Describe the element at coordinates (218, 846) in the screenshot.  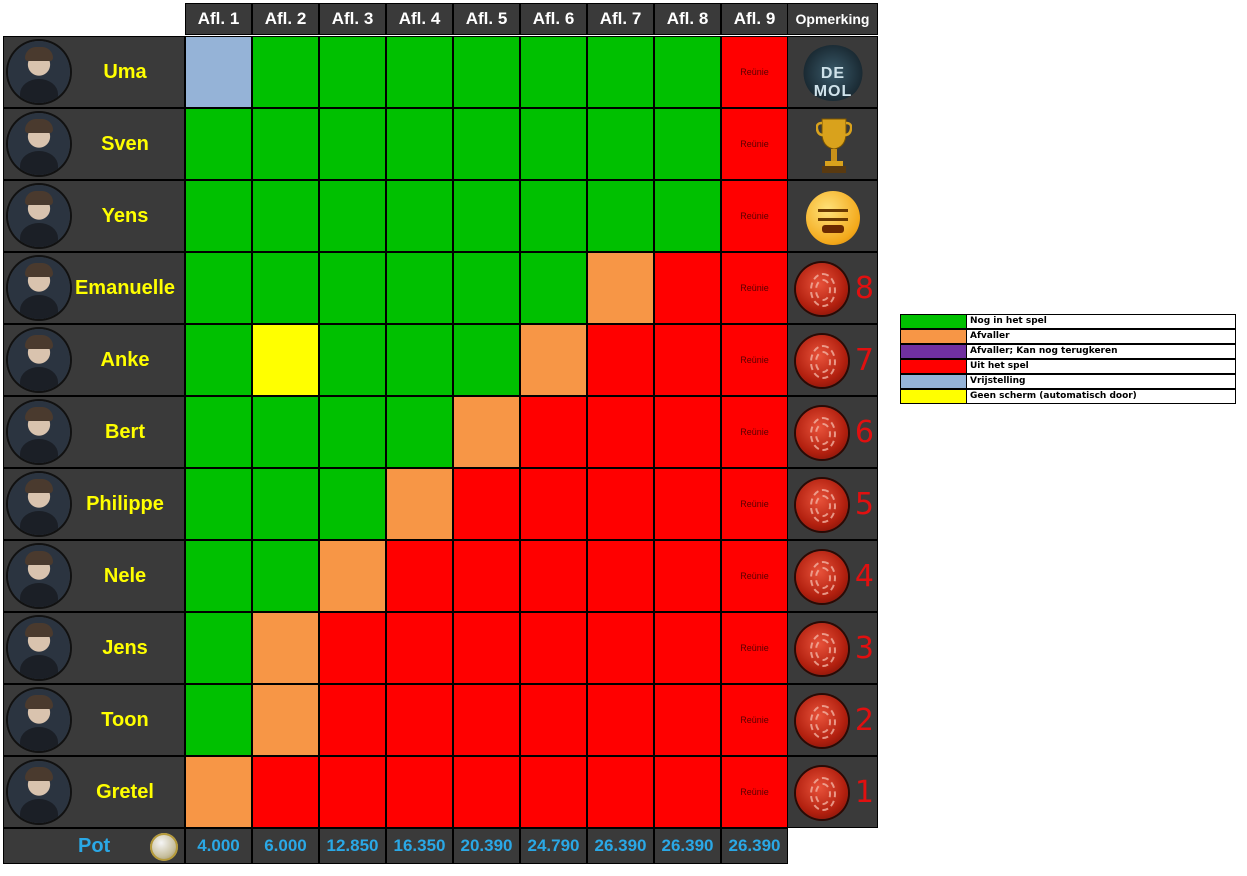
I see `pot-value: 4.000` at that location.